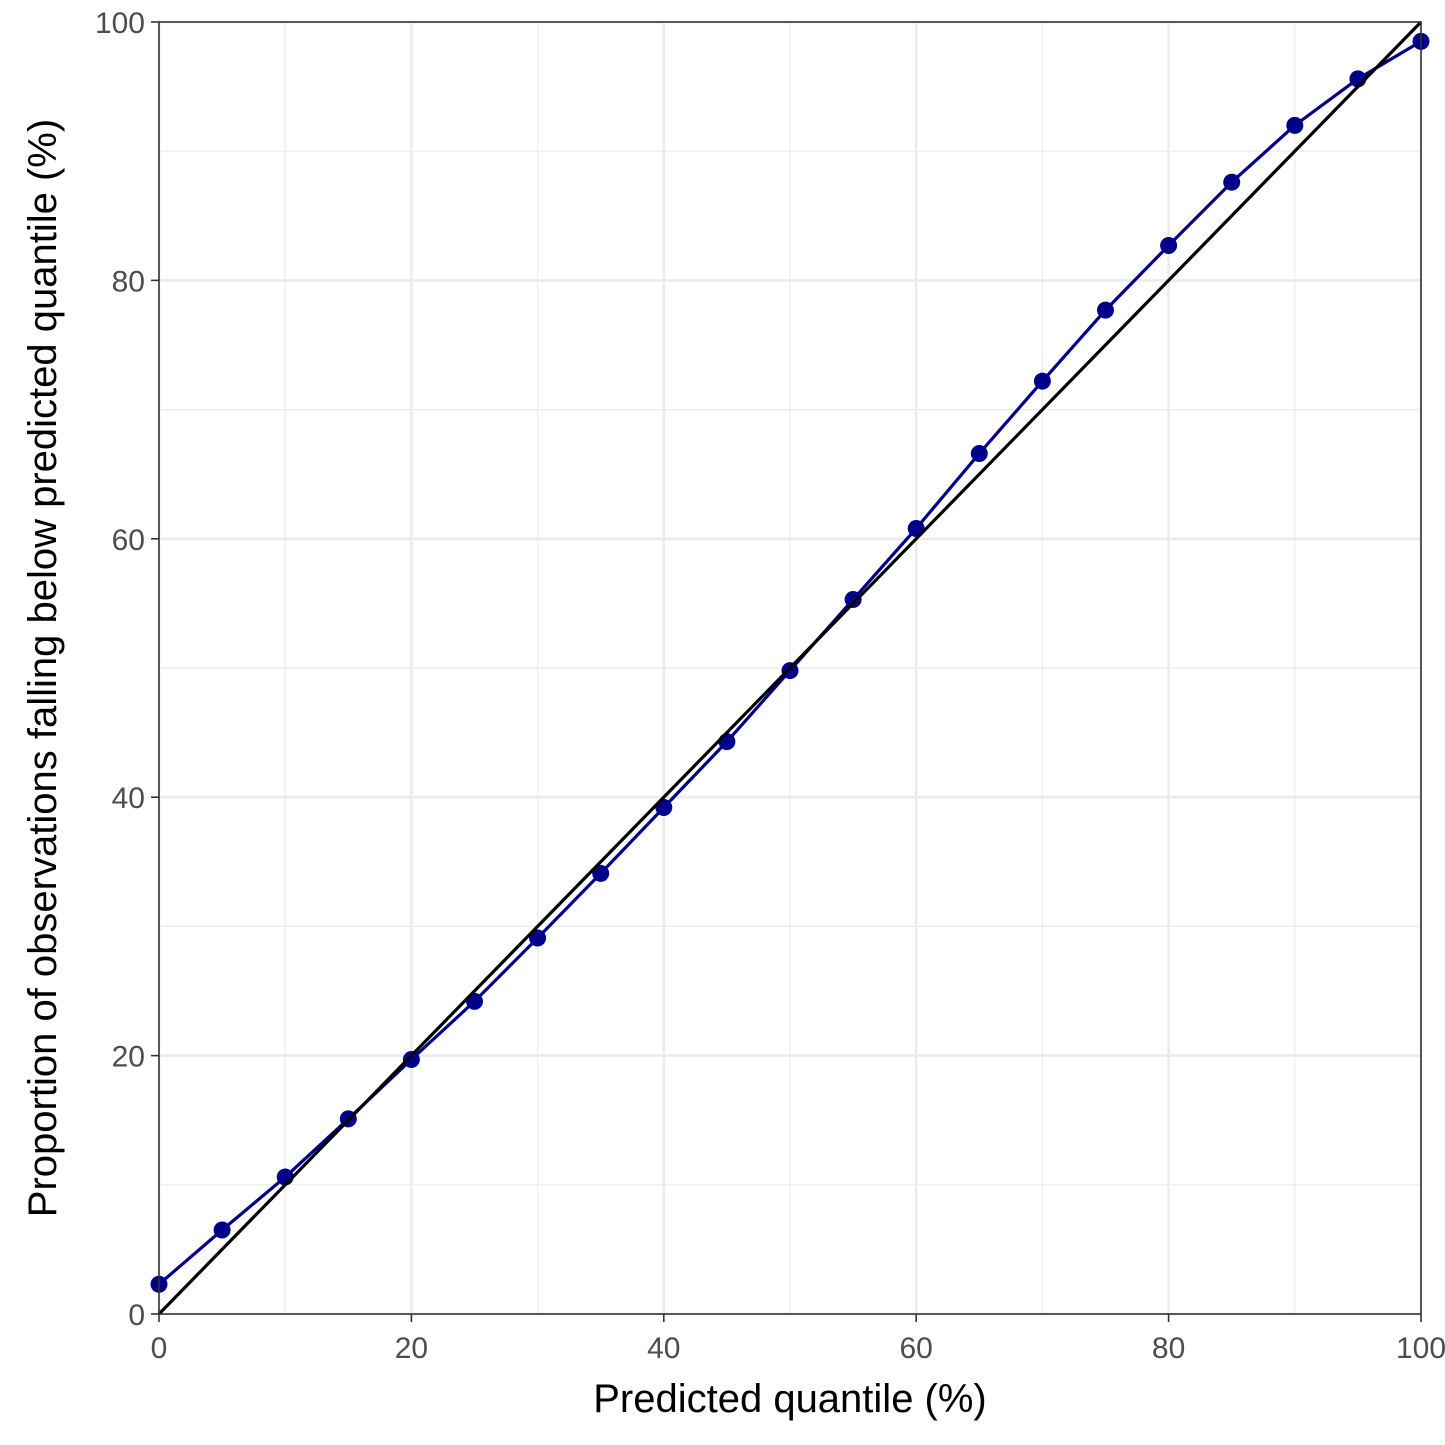  Describe the element at coordinates (159, 1348) in the screenshot. I see `x-tick-label: 0` at that location.